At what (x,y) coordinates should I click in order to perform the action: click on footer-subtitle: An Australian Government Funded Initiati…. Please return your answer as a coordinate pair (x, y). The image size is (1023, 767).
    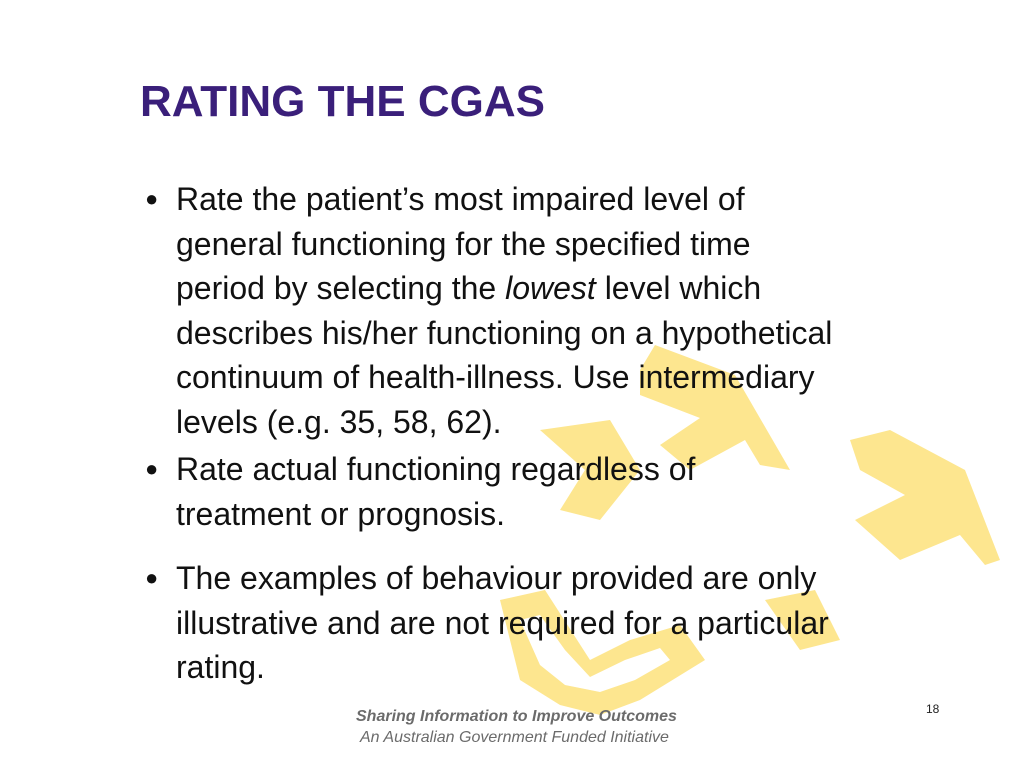
    Looking at the image, I should click on (514, 737).